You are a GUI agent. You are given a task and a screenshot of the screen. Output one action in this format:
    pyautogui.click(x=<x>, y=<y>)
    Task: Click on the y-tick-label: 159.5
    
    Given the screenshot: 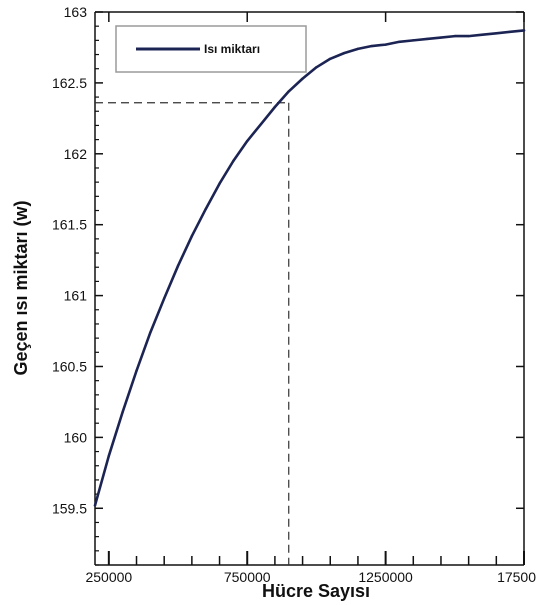 What is the action you would take?
    pyautogui.click(x=69, y=508)
    